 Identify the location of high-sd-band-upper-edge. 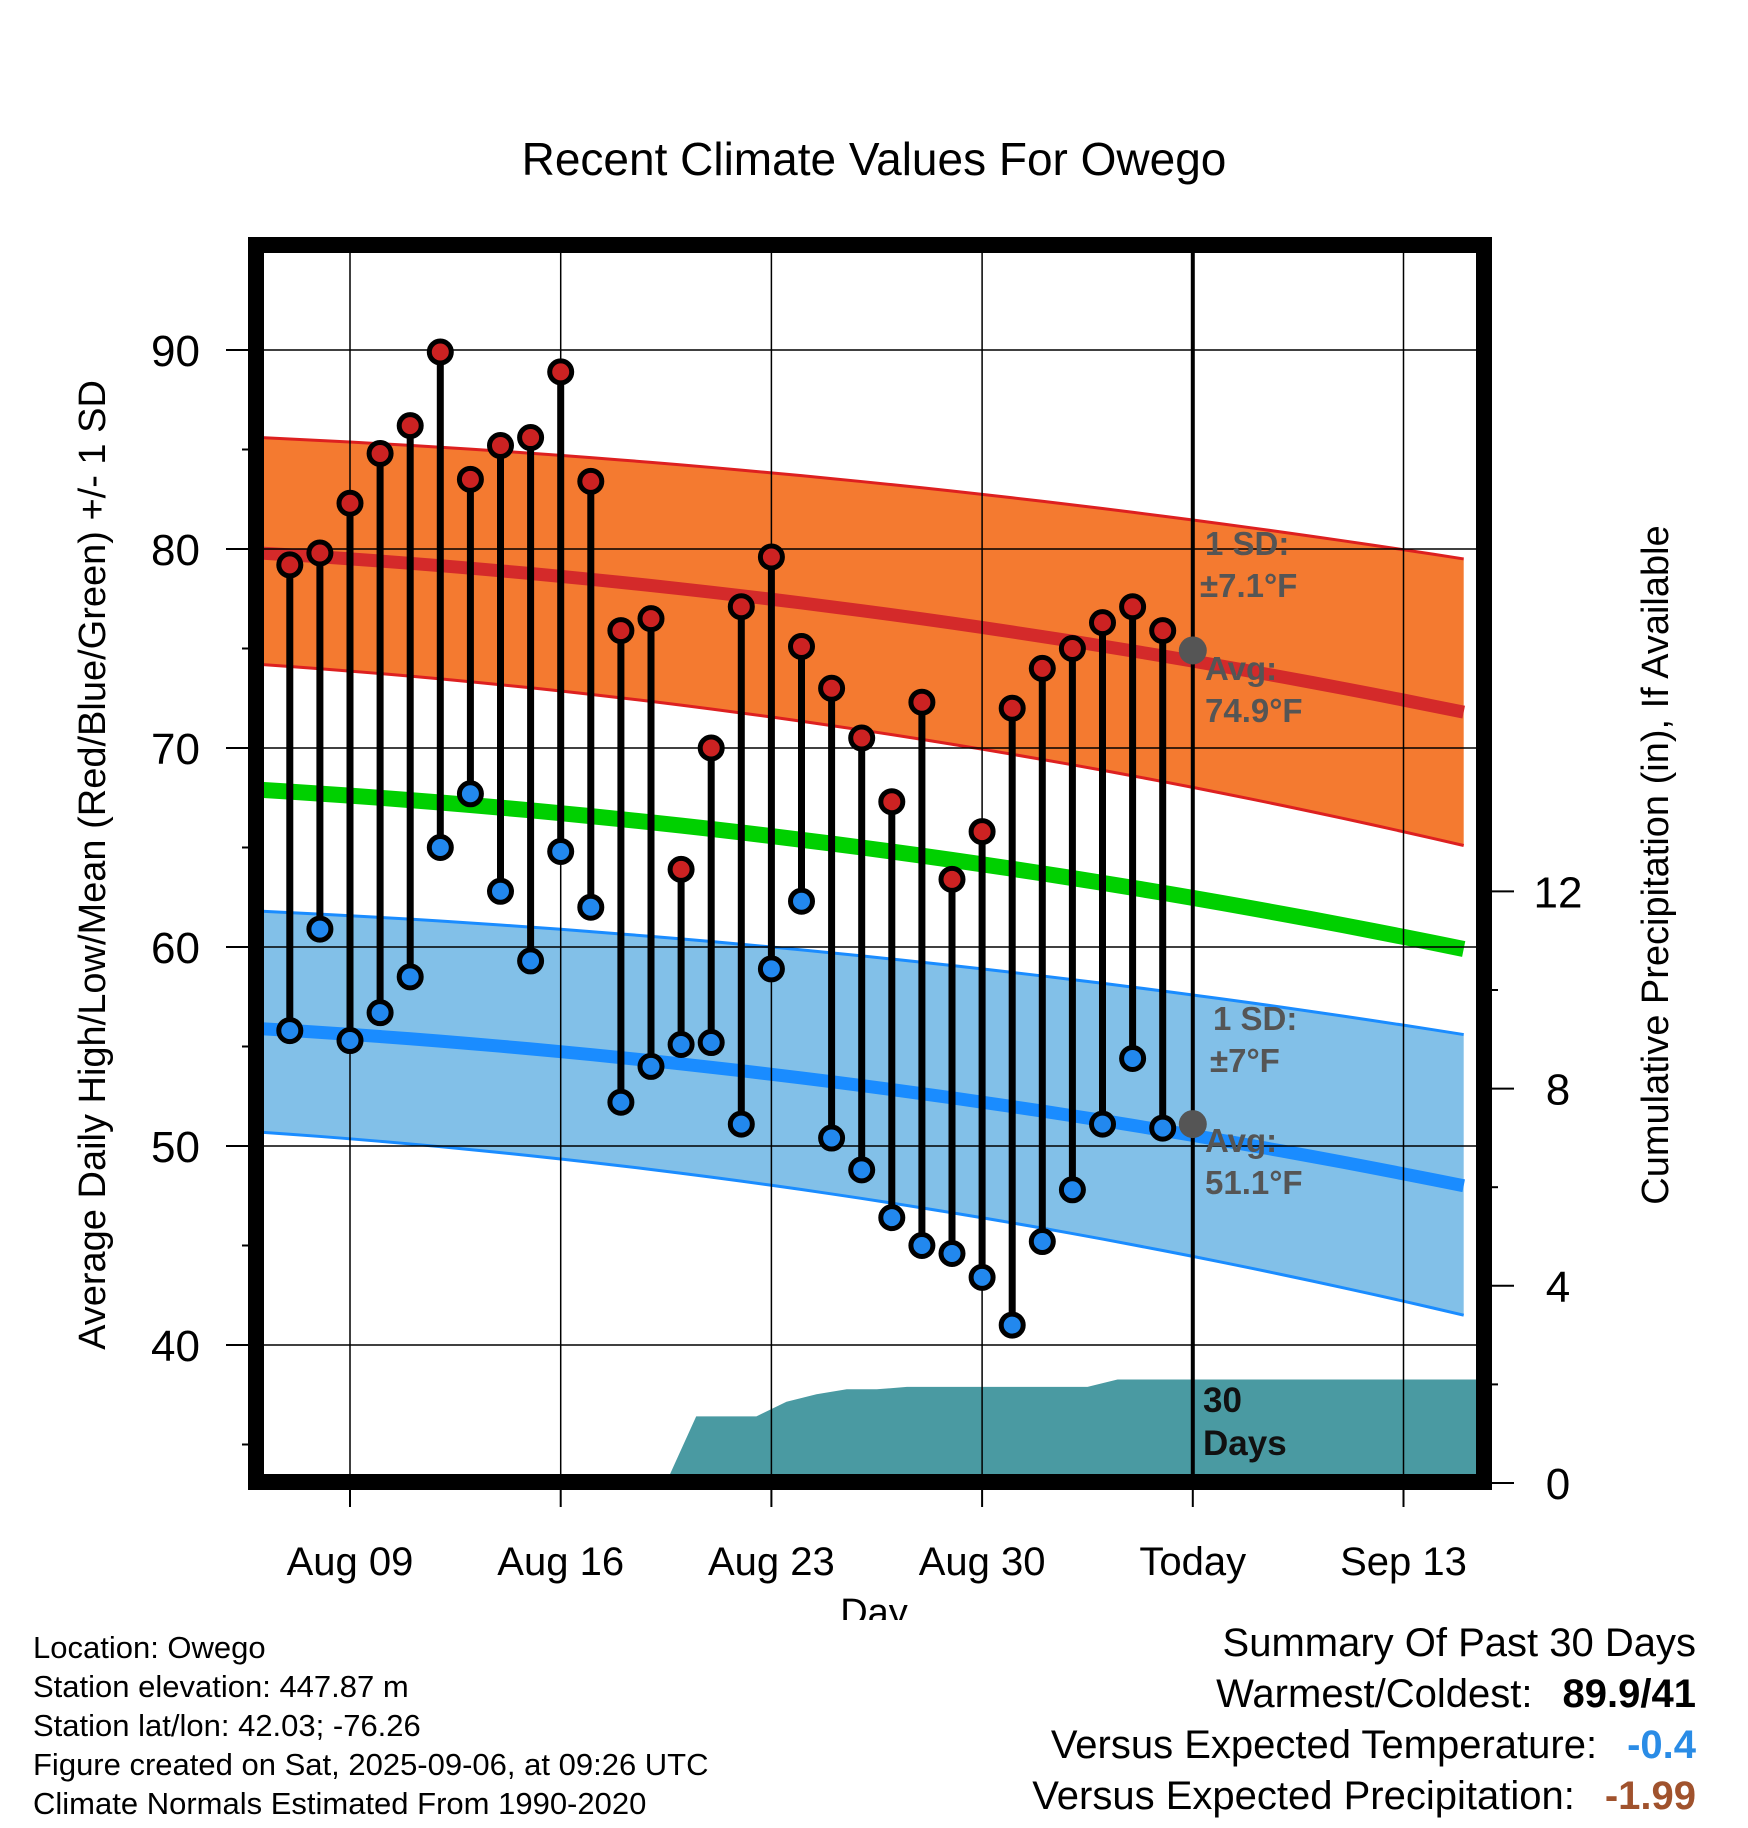
(861, 498).